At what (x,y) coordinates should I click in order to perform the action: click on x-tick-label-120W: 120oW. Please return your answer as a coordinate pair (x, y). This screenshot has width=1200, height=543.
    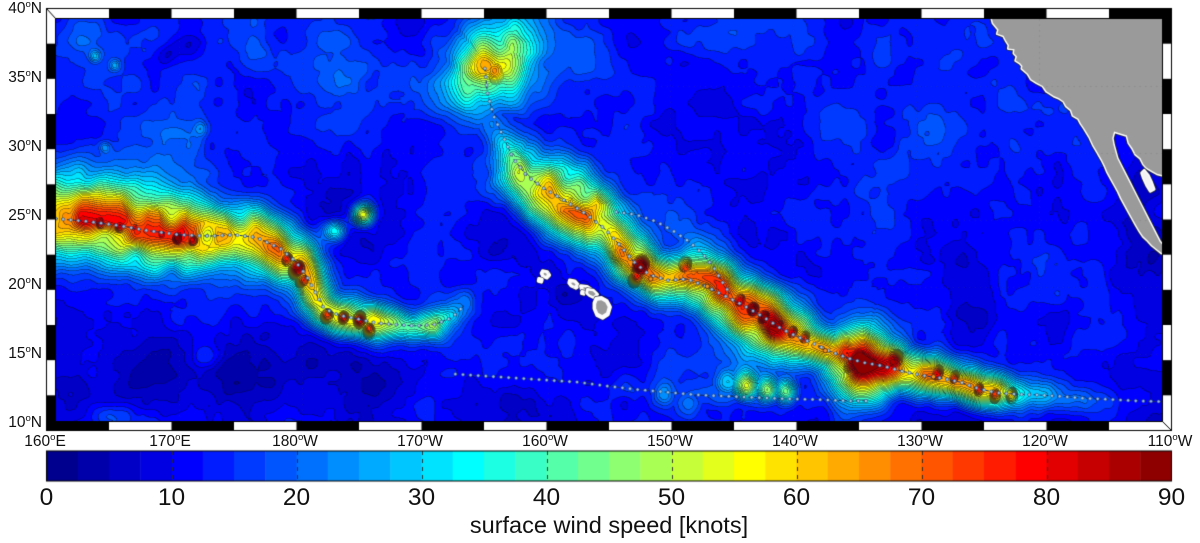
    Looking at the image, I should click on (1045, 440).